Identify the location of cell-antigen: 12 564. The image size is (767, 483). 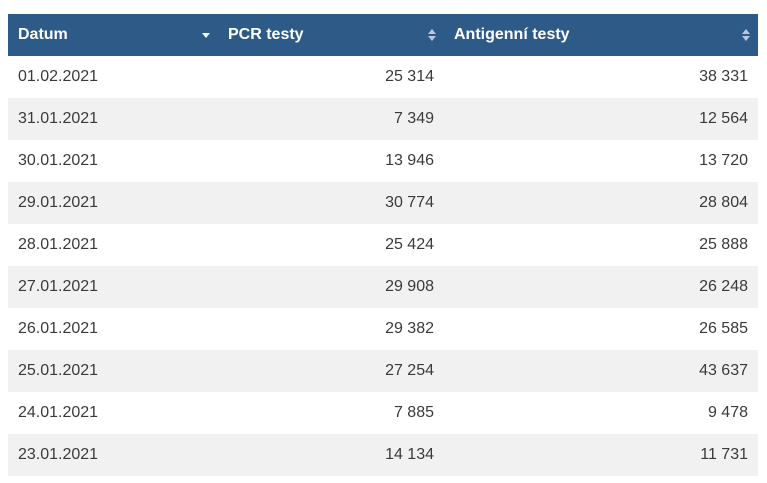
(601, 119).